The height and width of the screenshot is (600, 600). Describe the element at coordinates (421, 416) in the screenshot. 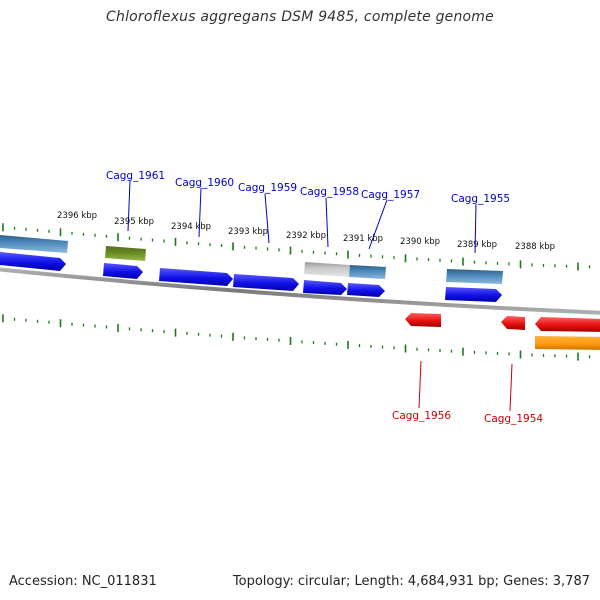

I see `gene-label-cagg-1956: Cagg_1956` at that location.